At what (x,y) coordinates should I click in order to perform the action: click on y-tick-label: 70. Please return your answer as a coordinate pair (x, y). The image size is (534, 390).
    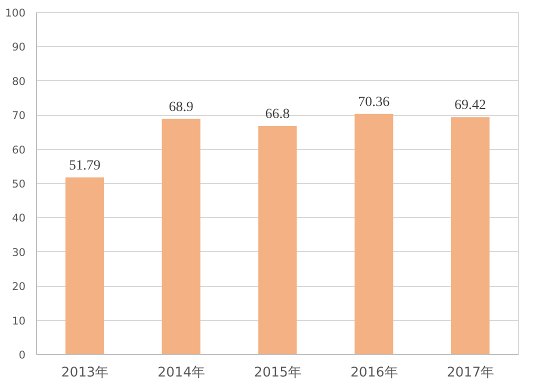
    Looking at the image, I should click on (19, 115).